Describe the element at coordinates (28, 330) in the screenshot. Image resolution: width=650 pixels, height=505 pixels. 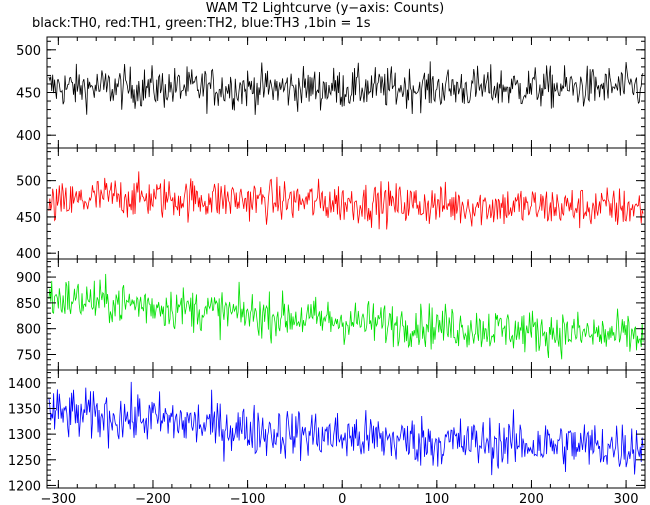
I see `y-tick-label: 800` at that location.